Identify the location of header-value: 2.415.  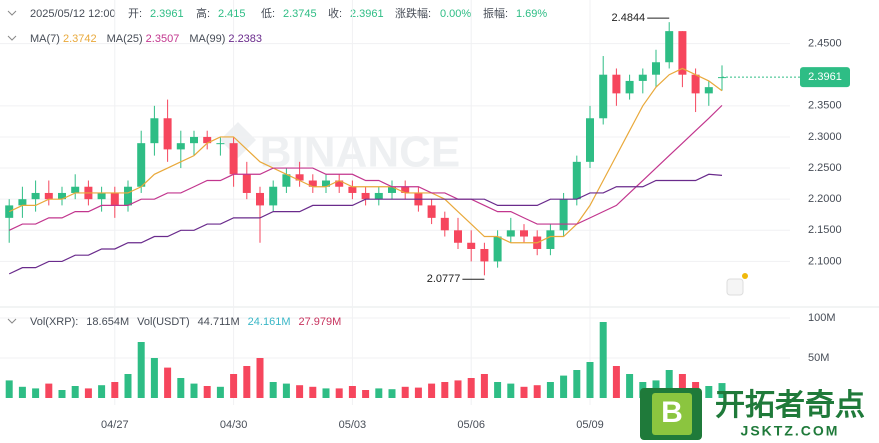
(232, 14).